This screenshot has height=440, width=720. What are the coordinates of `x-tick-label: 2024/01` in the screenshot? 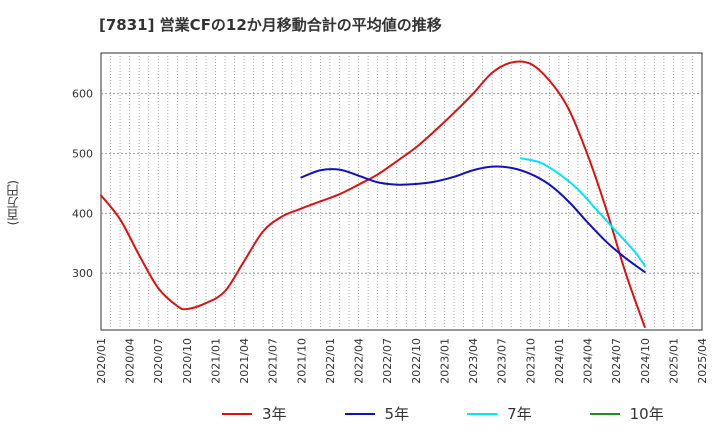 It's located at (559, 361).